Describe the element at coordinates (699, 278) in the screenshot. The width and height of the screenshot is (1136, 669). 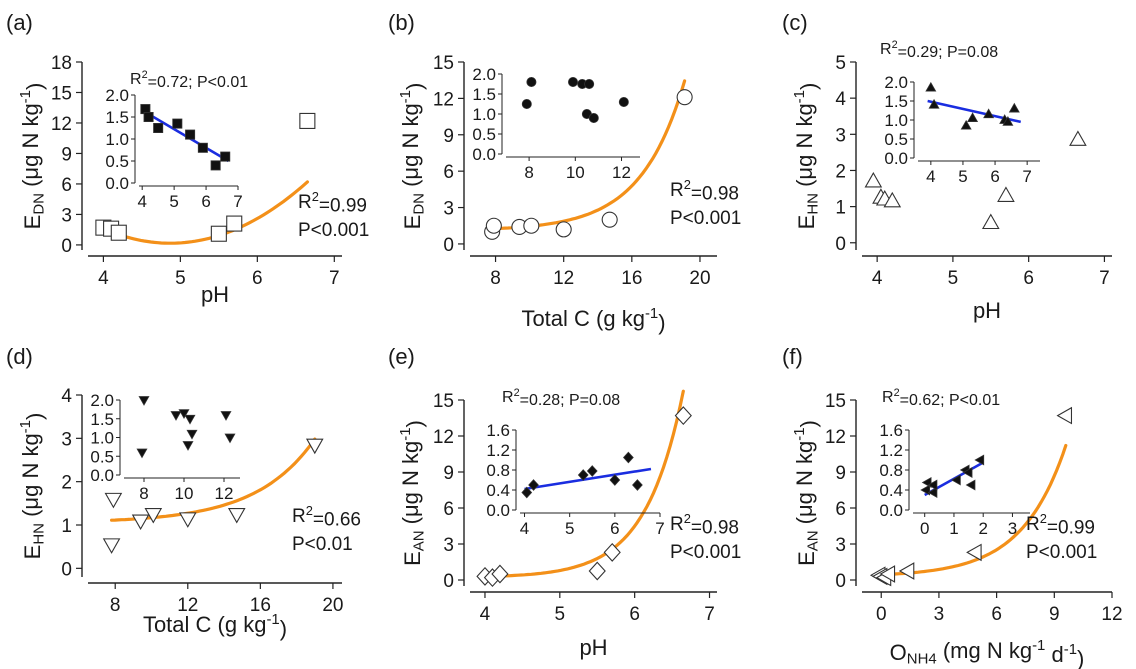
I see `x-tick-label: 20` at that location.